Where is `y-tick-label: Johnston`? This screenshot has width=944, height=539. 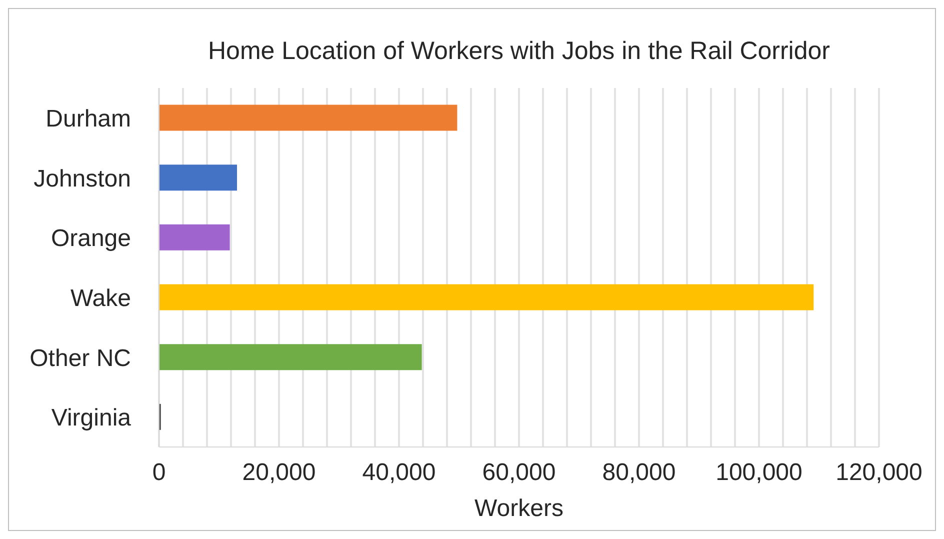 y-tick-label: Johnston is located at coordinates (82, 178).